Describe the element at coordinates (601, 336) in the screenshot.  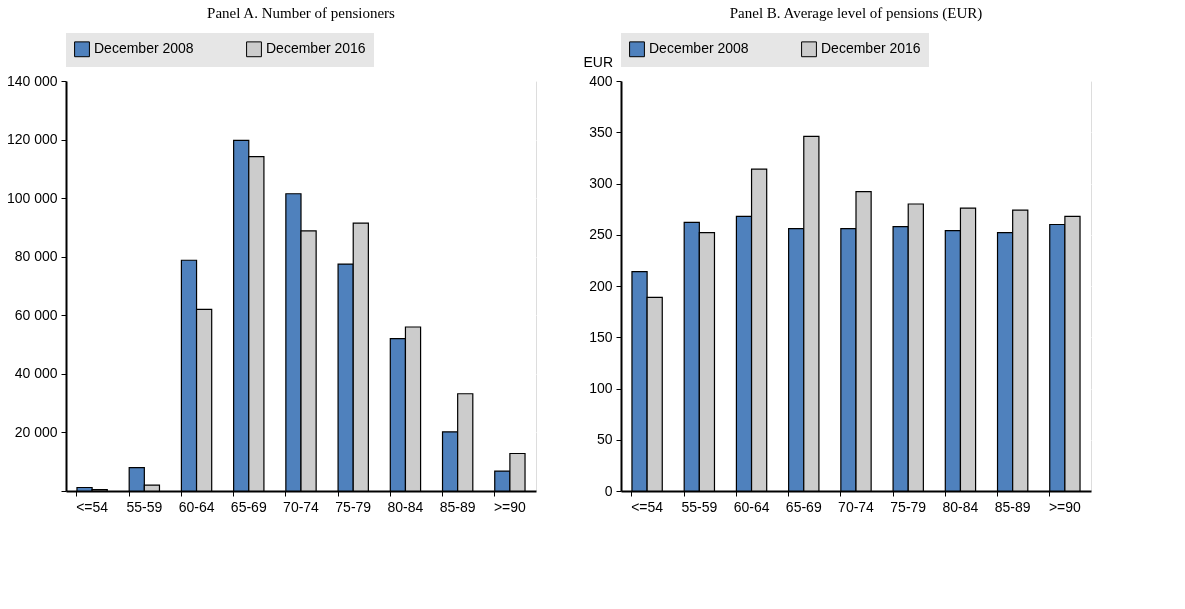
I see `y-tick-label: 150` at that location.